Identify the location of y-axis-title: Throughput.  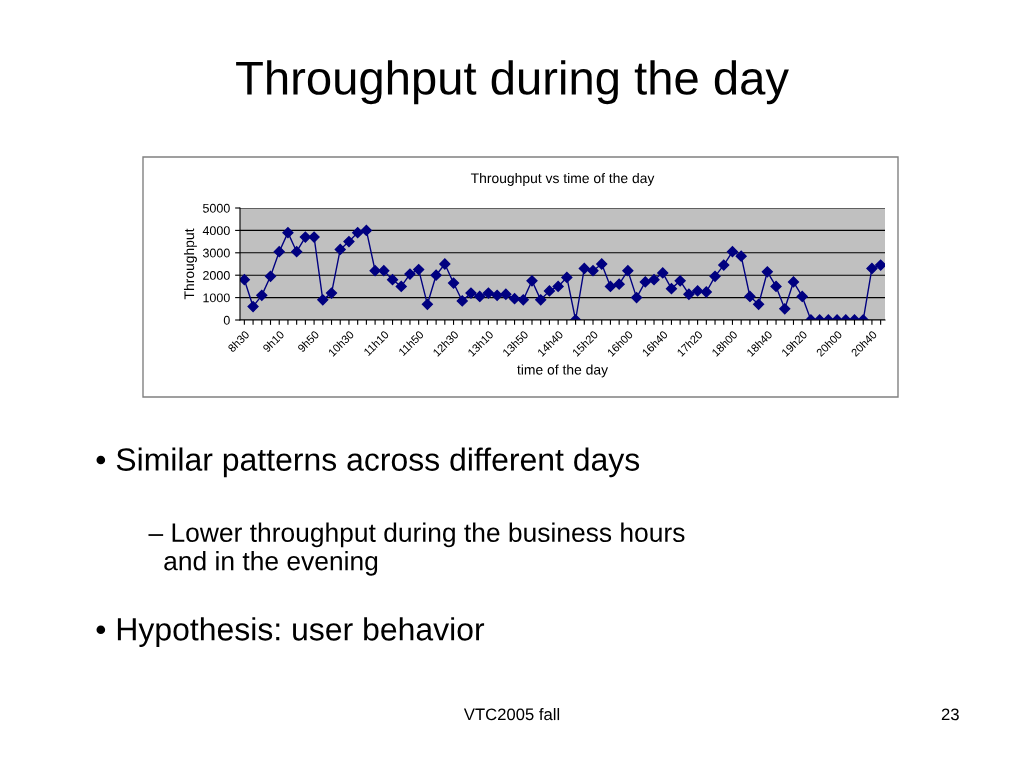
(190, 264).